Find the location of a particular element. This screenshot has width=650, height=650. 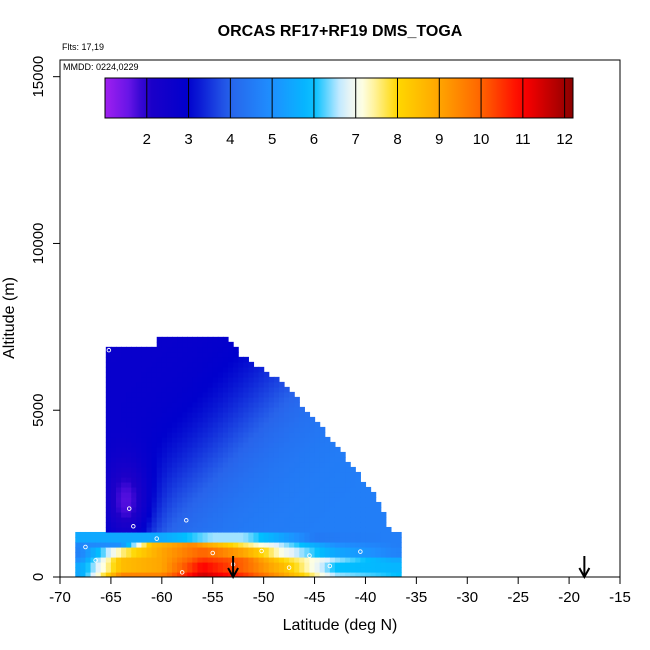

y-tick-label: 0 is located at coordinates (38, 577).